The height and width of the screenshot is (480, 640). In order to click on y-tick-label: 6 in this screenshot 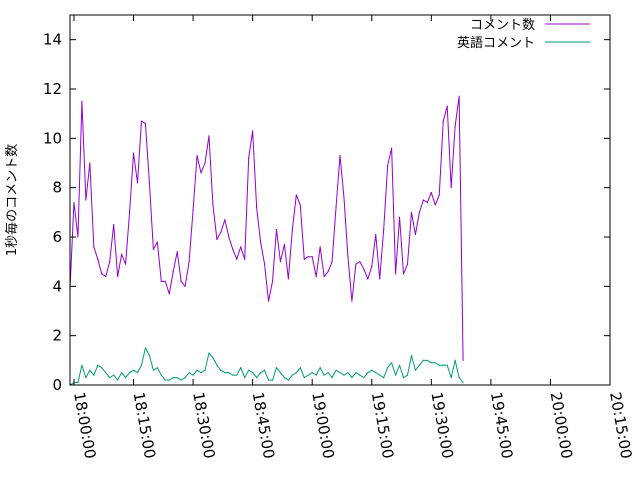, I will do `click(57, 237)`.